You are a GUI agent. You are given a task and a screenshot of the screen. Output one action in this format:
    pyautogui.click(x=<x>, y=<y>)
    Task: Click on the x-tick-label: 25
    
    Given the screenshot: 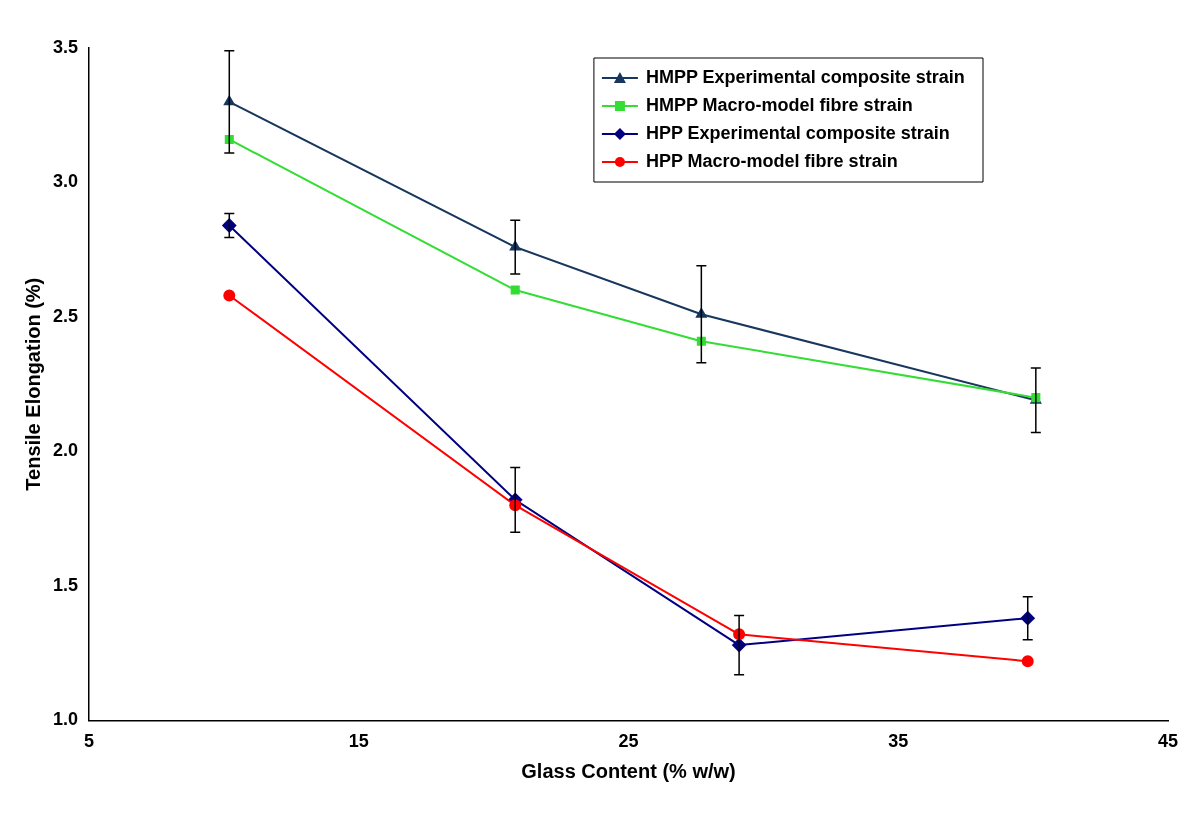 What is the action you would take?
    pyautogui.click(x=628, y=741)
    